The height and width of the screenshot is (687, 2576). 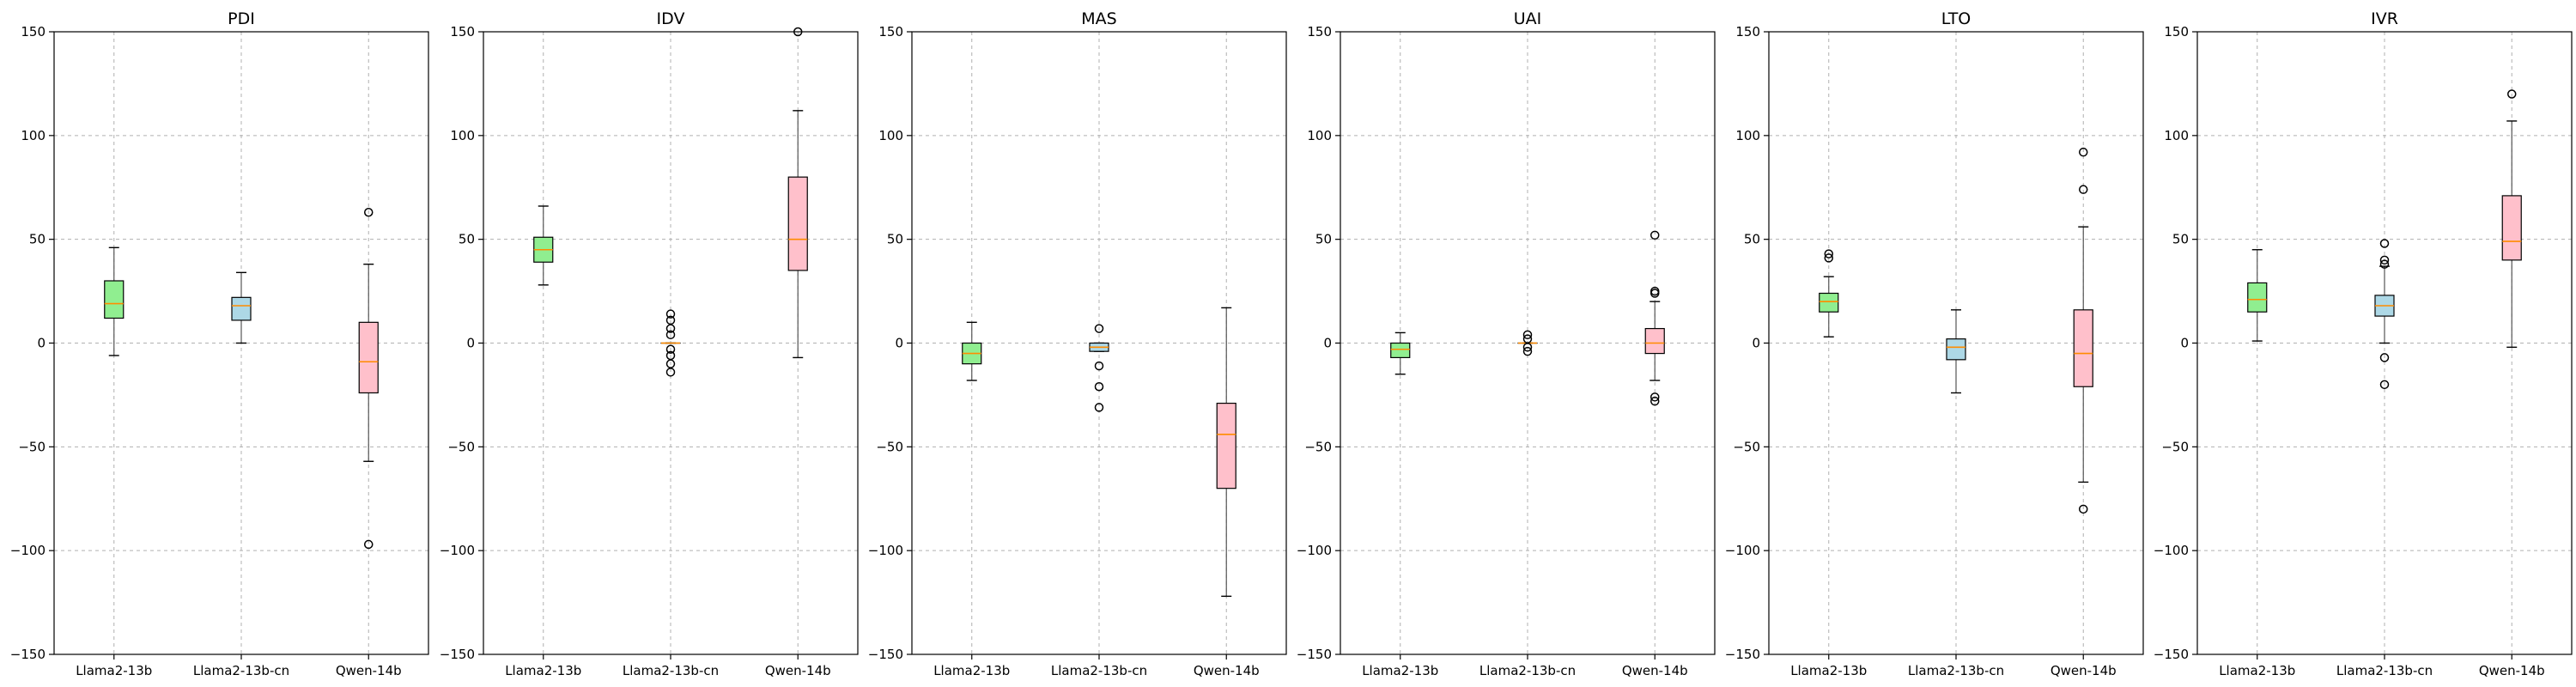 I want to click on chart-title: PDI, so click(x=241, y=18).